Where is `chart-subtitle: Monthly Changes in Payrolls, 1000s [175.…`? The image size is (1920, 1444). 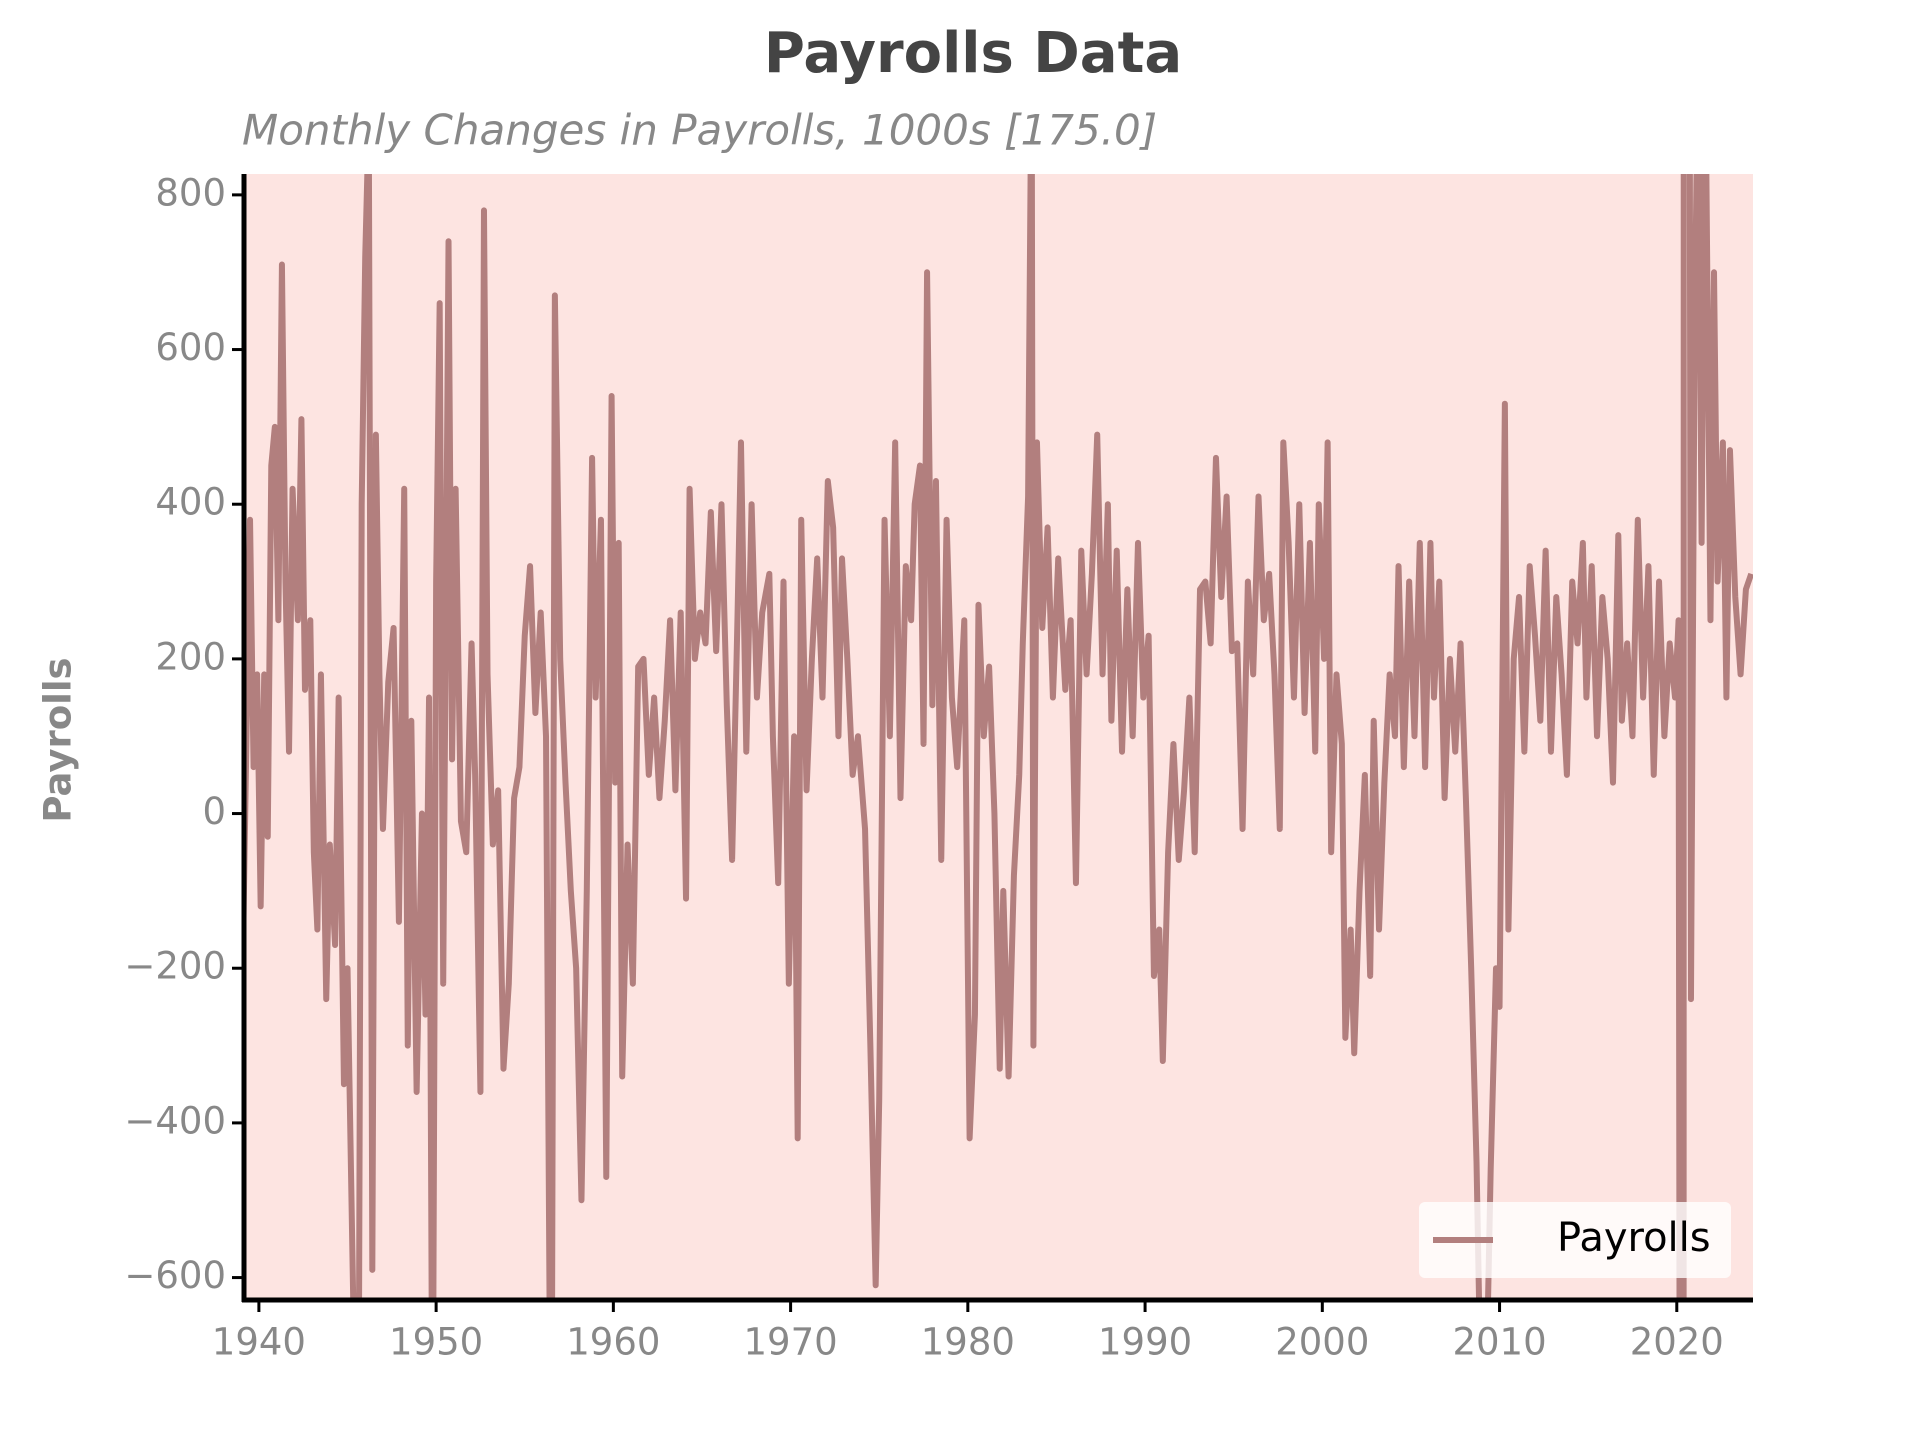
chart-subtitle: Monthly Changes in Payrolls, 1000s [175.… is located at coordinates (699, 130).